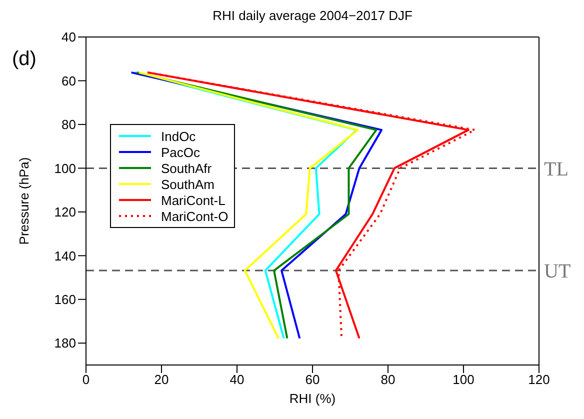  What do you see at coordinates (65, 256) in the screenshot?
I see `y-tick-label: 140` at bounding box center [65, 256].